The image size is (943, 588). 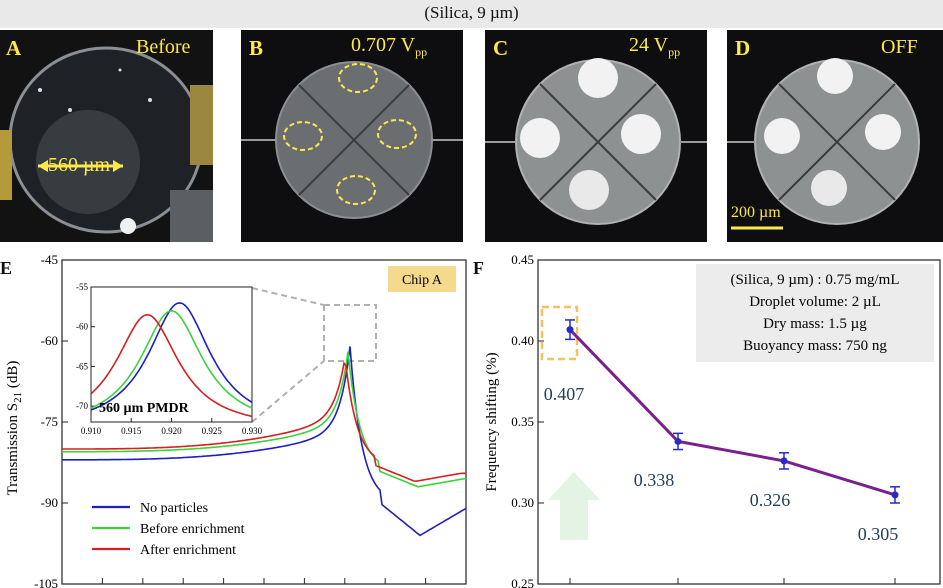 I want to click on chart-f-ytick-label: 0.30, so click(x=522, y=502).